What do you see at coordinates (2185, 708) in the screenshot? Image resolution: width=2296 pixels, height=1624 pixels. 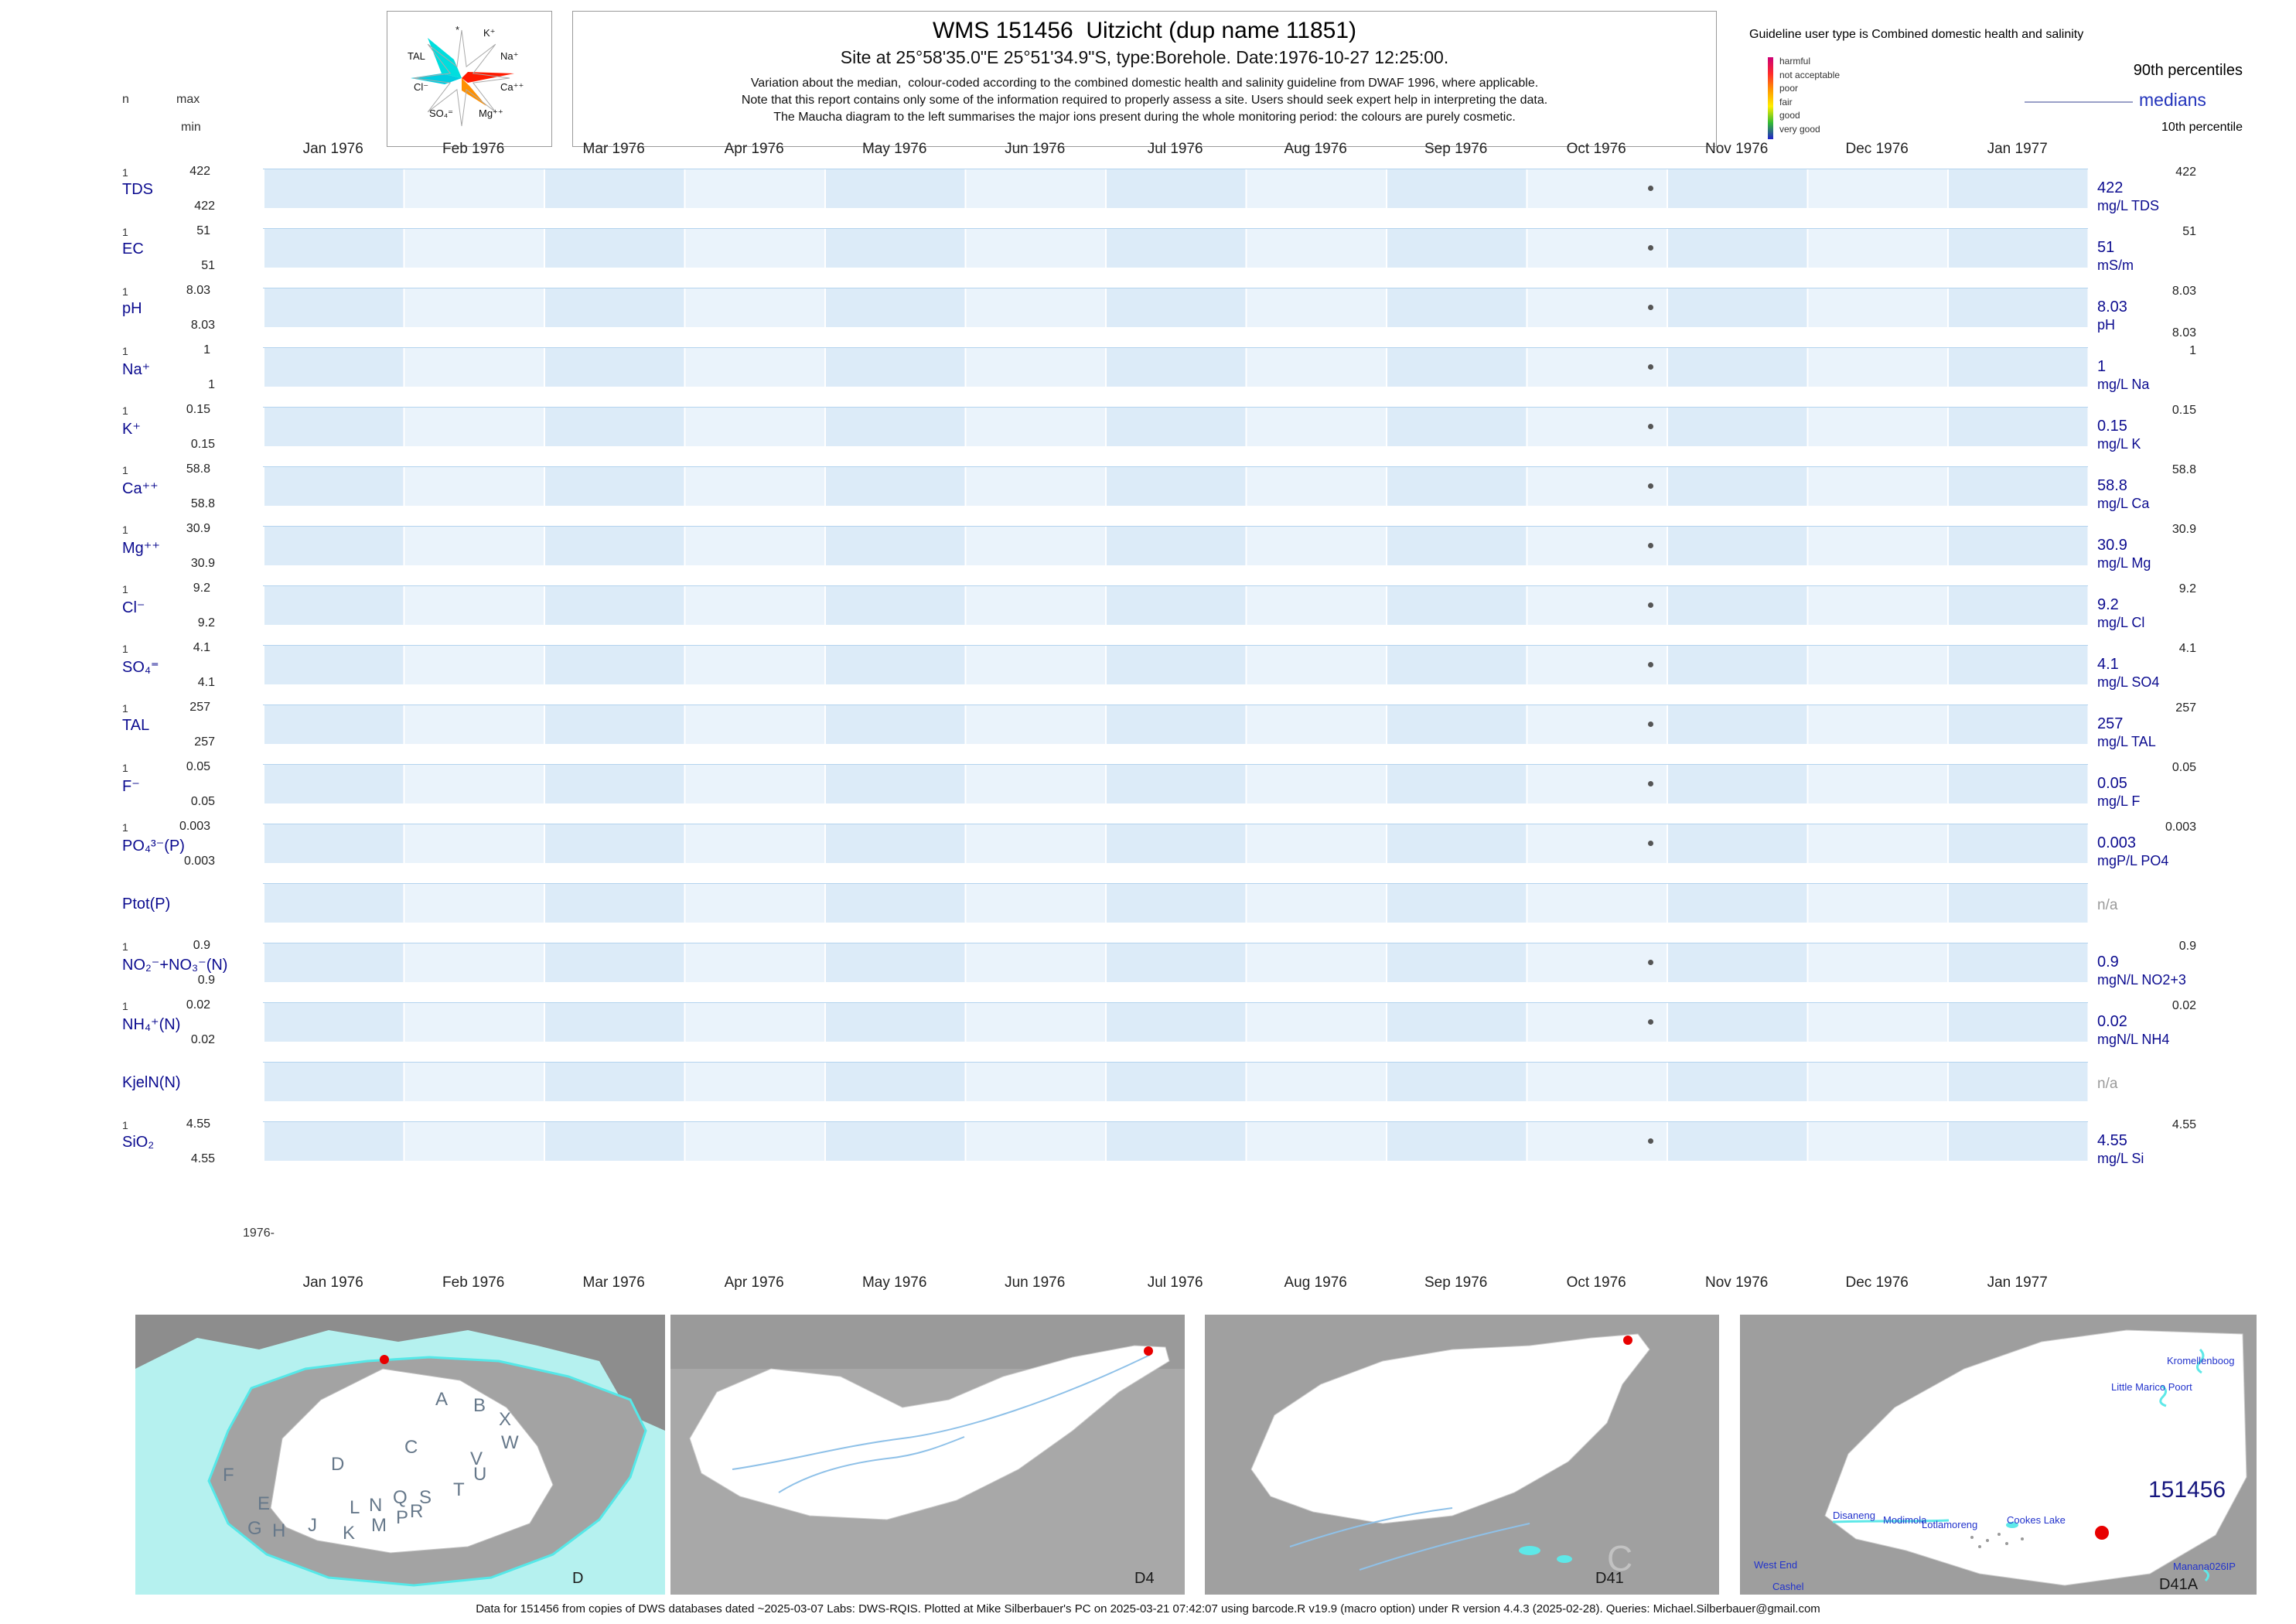 I see `p90-value: 257` at bounding box center [2185, 708].